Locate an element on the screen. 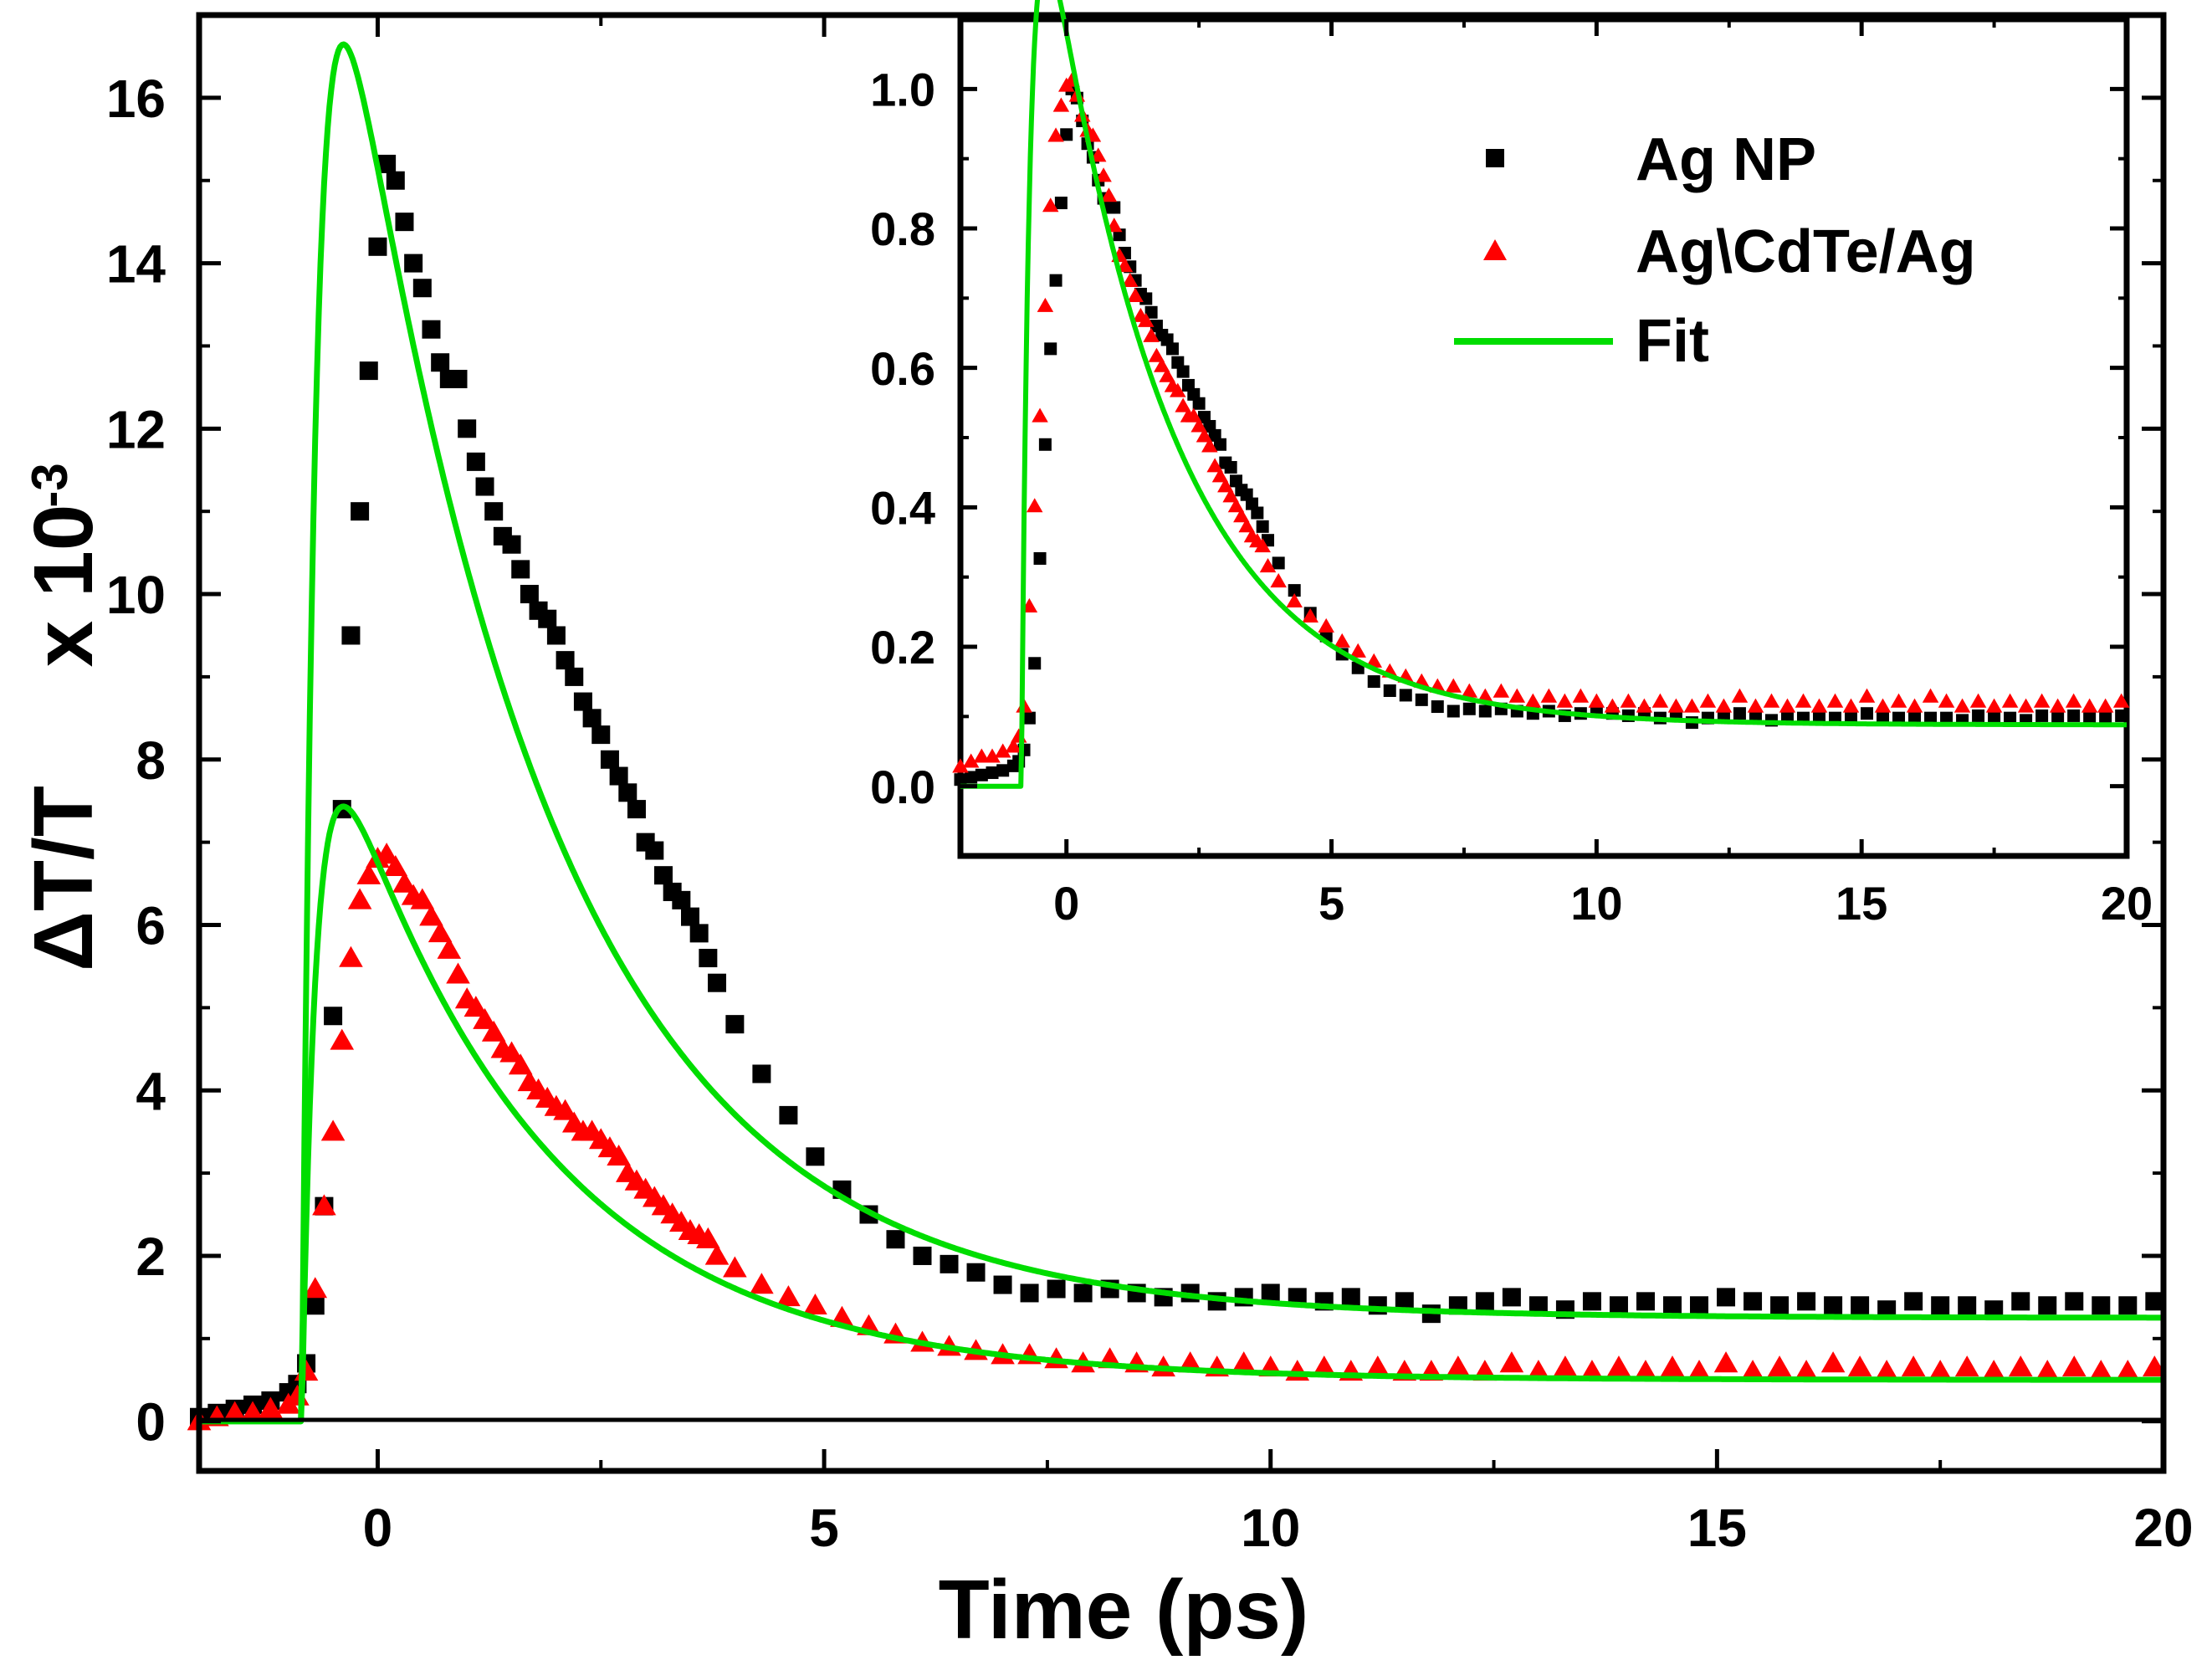 This screenshot has height=1660, width=2212. y-axis-label: ΔT/T is located at coordinates (64, 879).